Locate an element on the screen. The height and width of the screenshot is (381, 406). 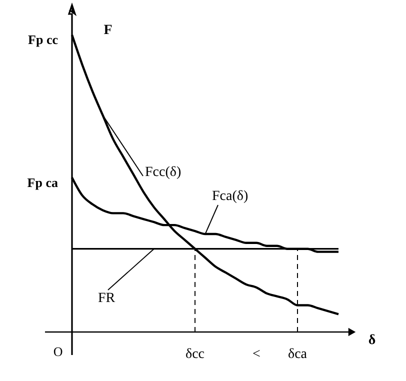
text: O is located at coordinates (58, 351).